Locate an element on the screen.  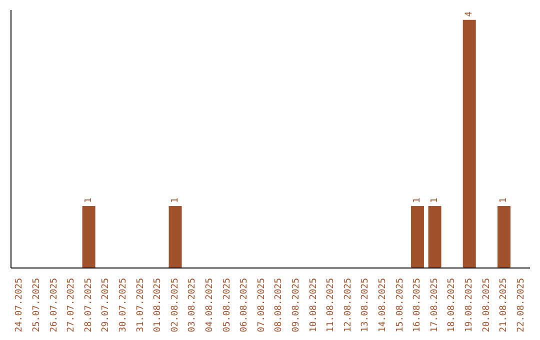
x-tick-label: 20.08.2025 is located at coordinates (487, 305).